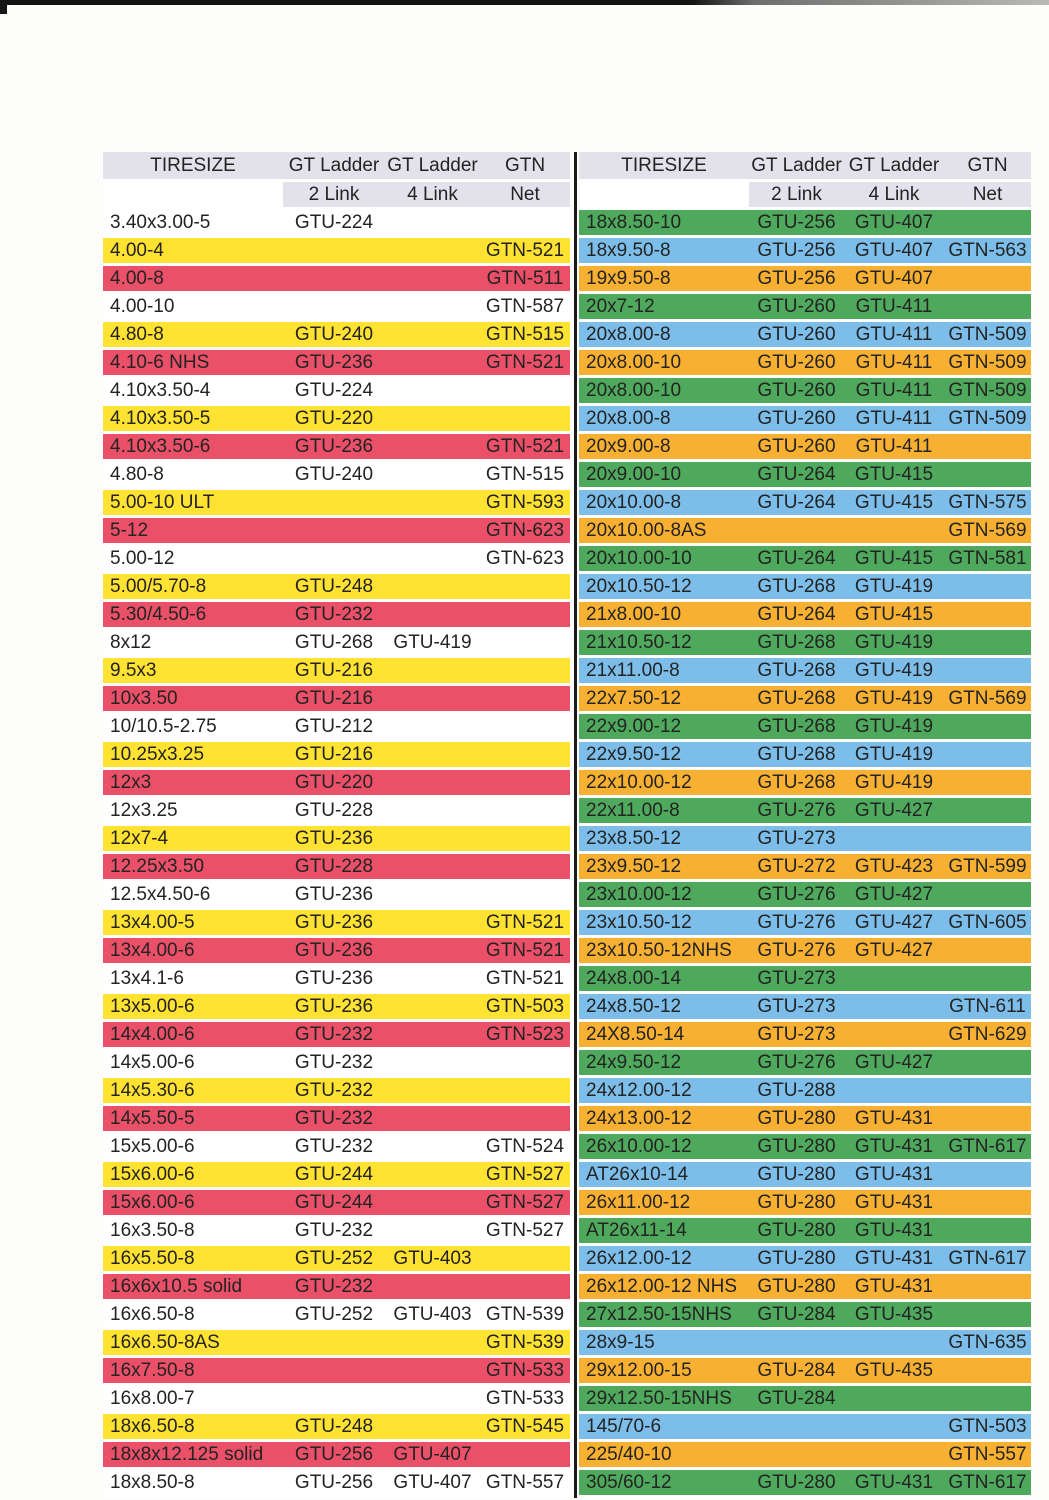 This screenshot has height=1500, width=1049. I want to click on tiresize-cell: 20x7-12, so click(664, 307).